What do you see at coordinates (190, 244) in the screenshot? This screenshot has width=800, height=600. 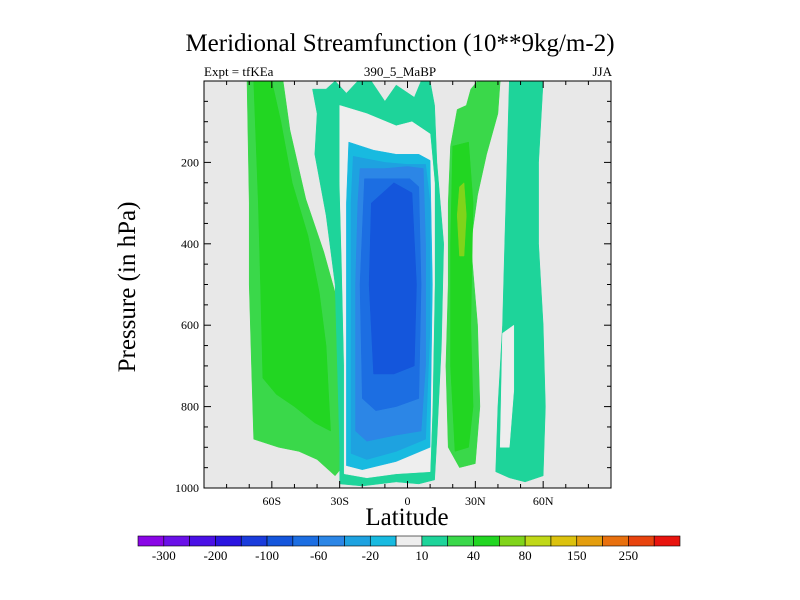 I see `y-tick-label: 400` at bounding box center [190, 244].